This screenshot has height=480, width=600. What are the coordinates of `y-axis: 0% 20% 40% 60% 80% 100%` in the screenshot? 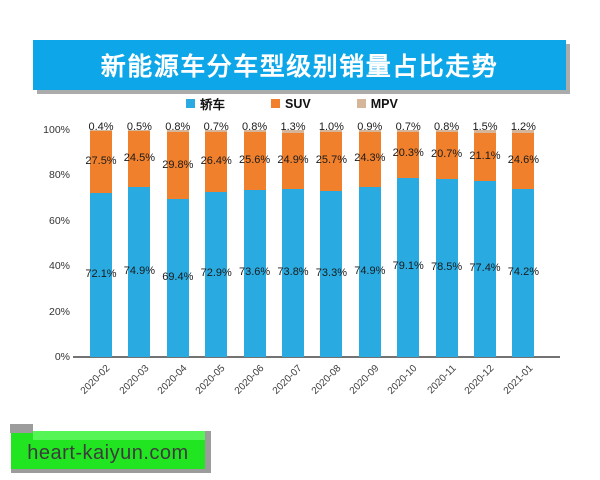 It's located at (49, 243).